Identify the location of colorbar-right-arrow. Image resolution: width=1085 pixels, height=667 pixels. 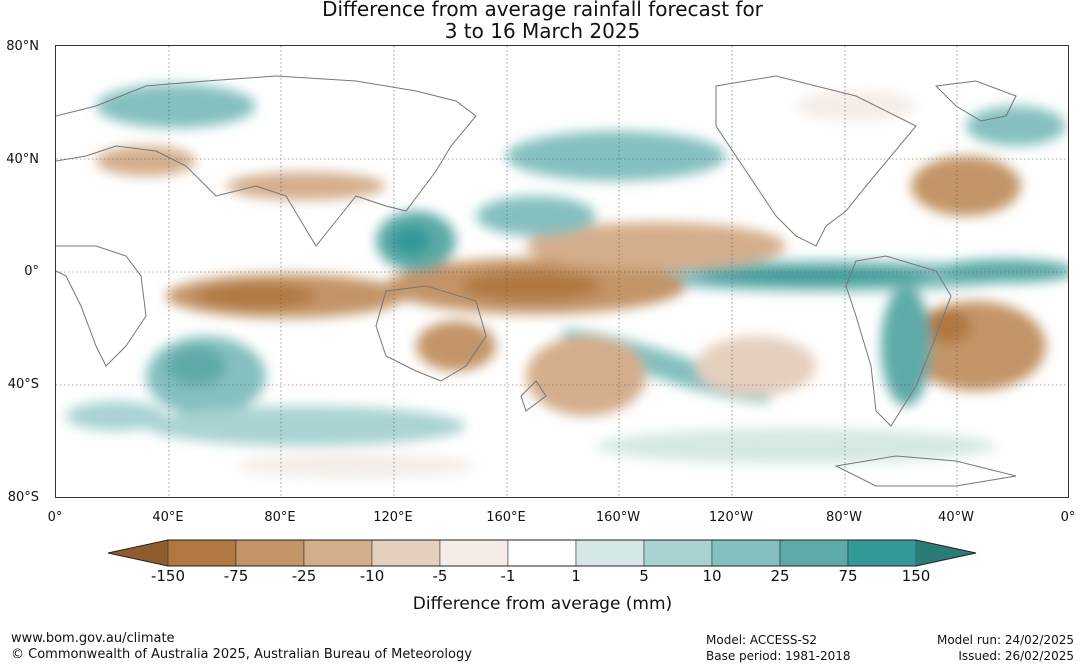
(946, 553).